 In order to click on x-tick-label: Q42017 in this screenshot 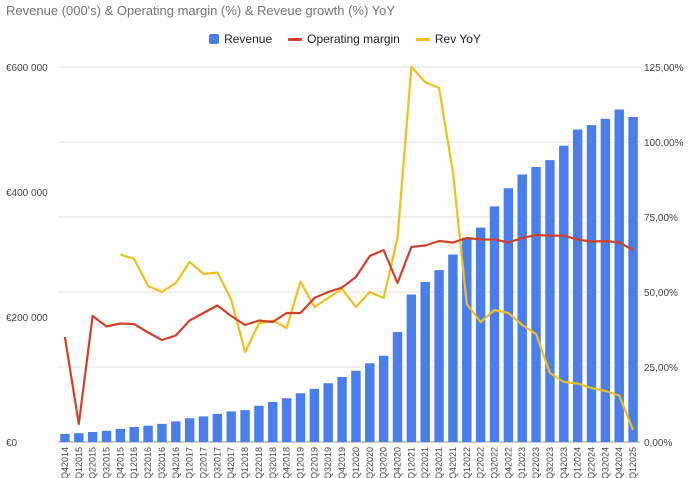, I will do `click(231, 462)`.